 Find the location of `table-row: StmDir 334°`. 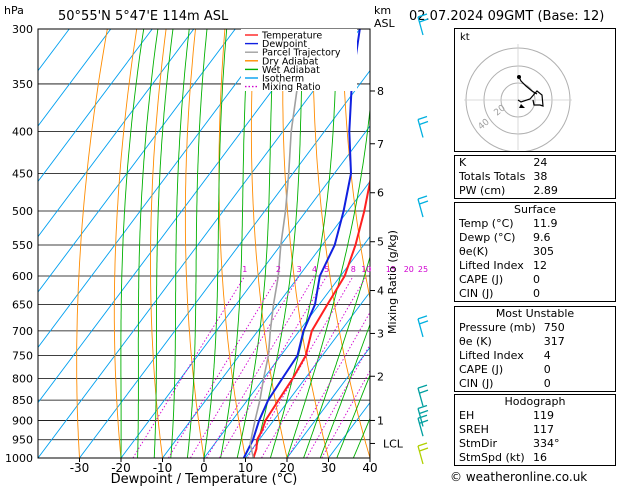

table-row: StmDir 334° is located at coordinates (535, 444).